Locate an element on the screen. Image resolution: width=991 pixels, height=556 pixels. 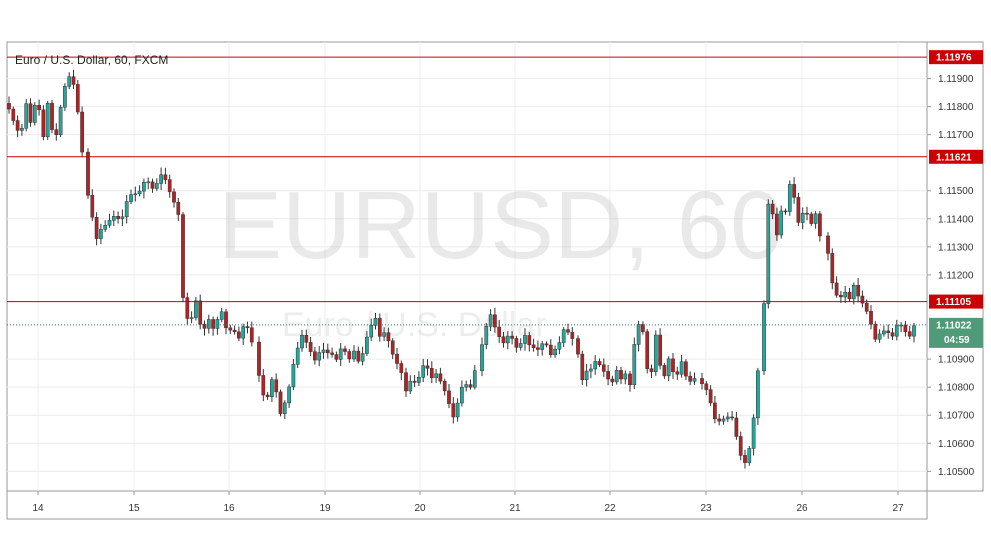
x-tick-label: 15 is located at coordinates (134, 508).